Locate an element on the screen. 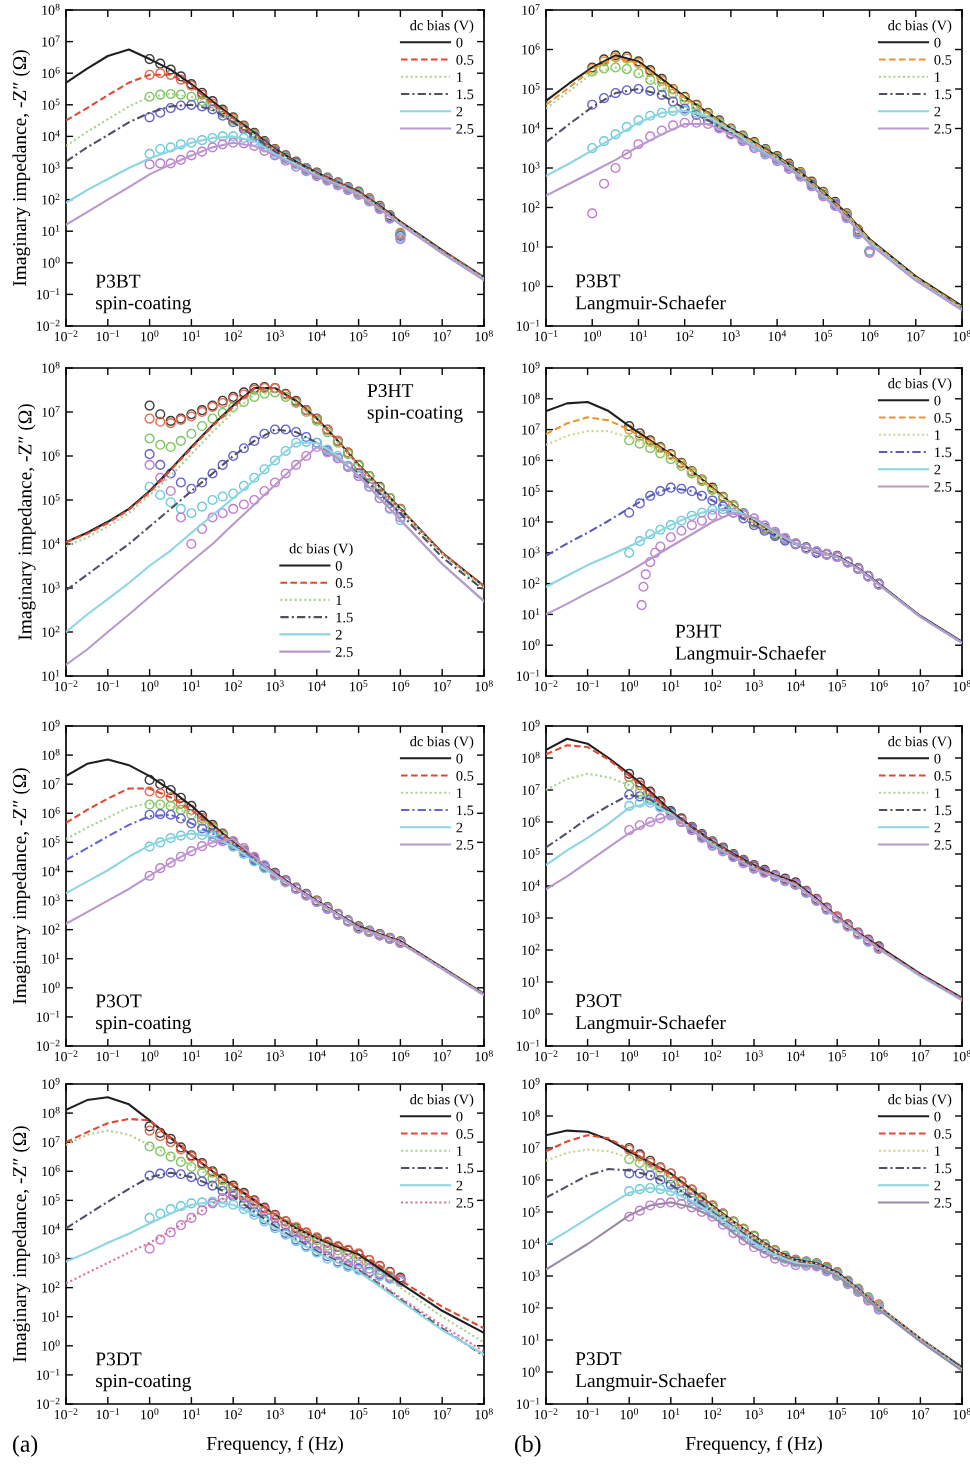 The width and height of the screenshot is (970, 1474). annotation: P3HT Langmuir-Schaefer is located at coordinates (750, 644).